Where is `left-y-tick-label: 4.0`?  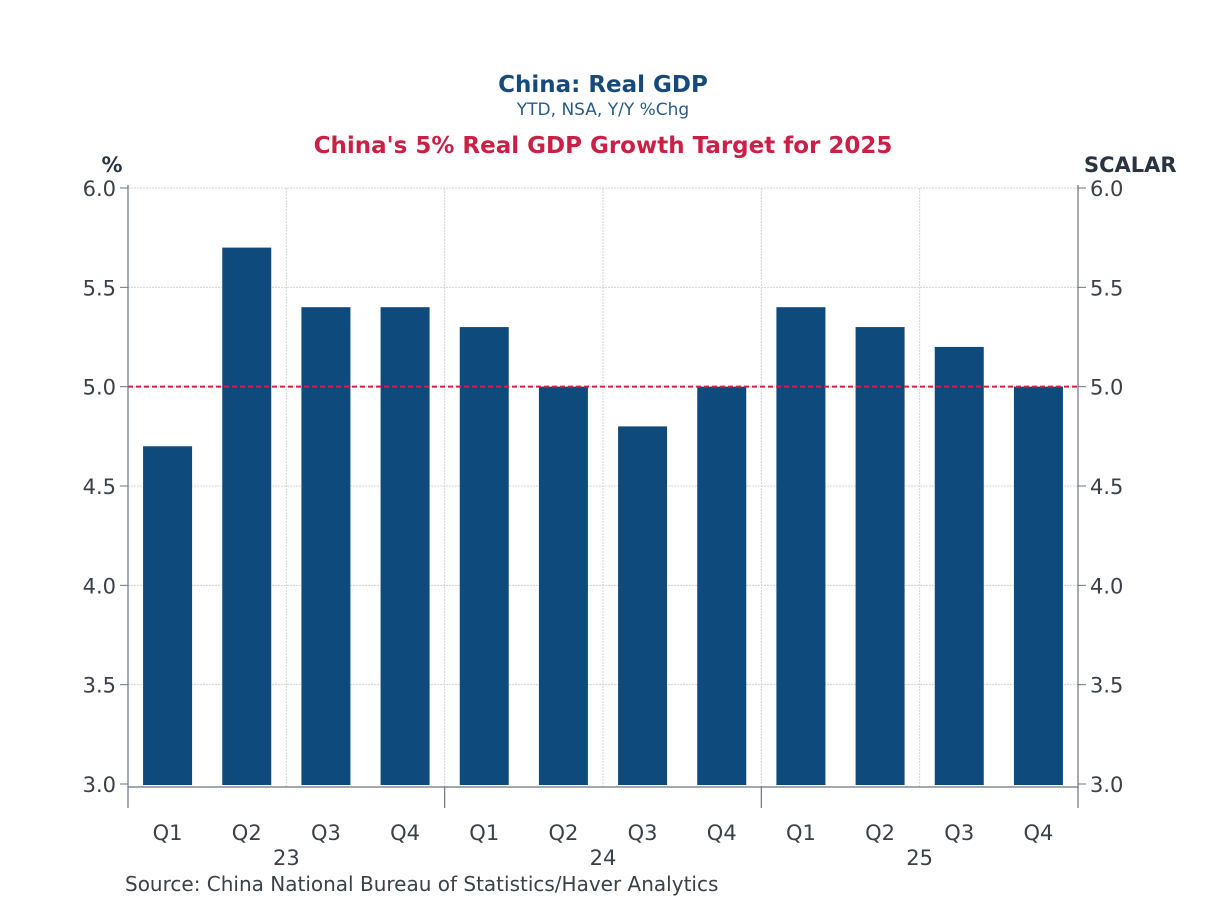 left-y-tick-label: 4.0 is located at coordinates (99, 586).